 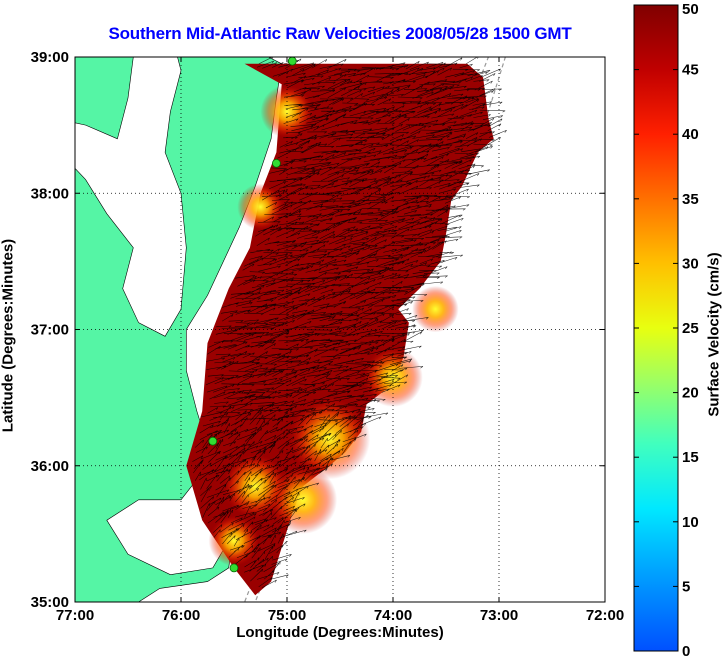 I want to click on colorbar-tick-label: 0, so click(x=686, y=651).